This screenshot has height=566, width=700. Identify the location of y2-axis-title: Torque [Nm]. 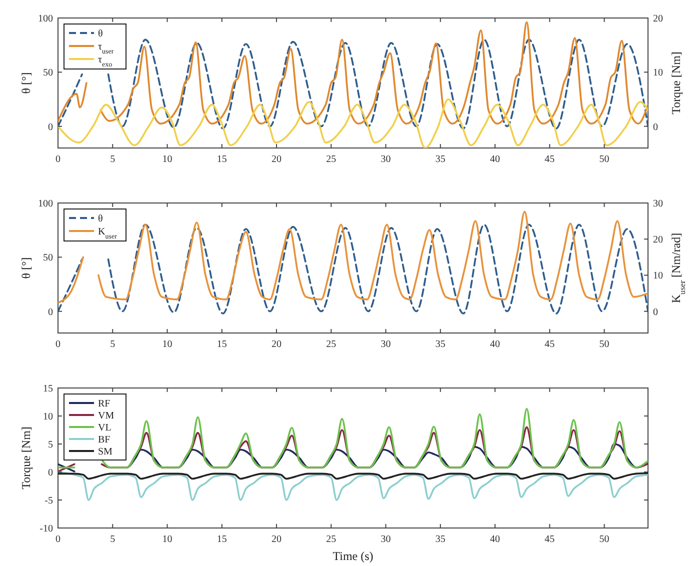
(676, 83).